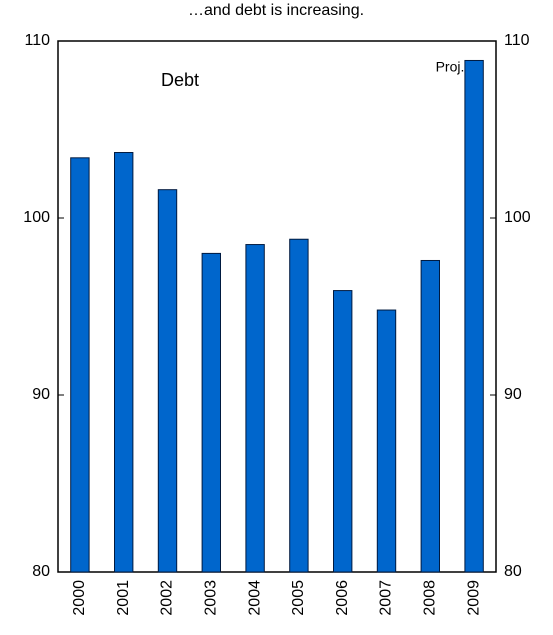 The image size is (553, 635). What do you see at coordinates (342, 598) in the screenshot?
I see `x-tick-label: 2006` at bounding box center [342, 598].